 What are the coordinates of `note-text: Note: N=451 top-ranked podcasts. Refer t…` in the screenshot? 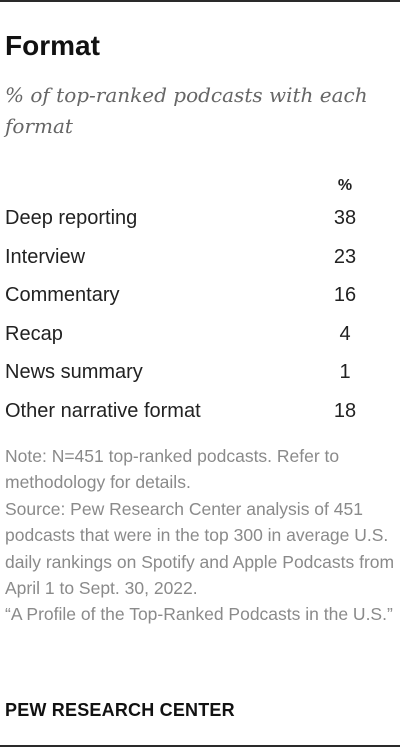 It's located at (172, 469).